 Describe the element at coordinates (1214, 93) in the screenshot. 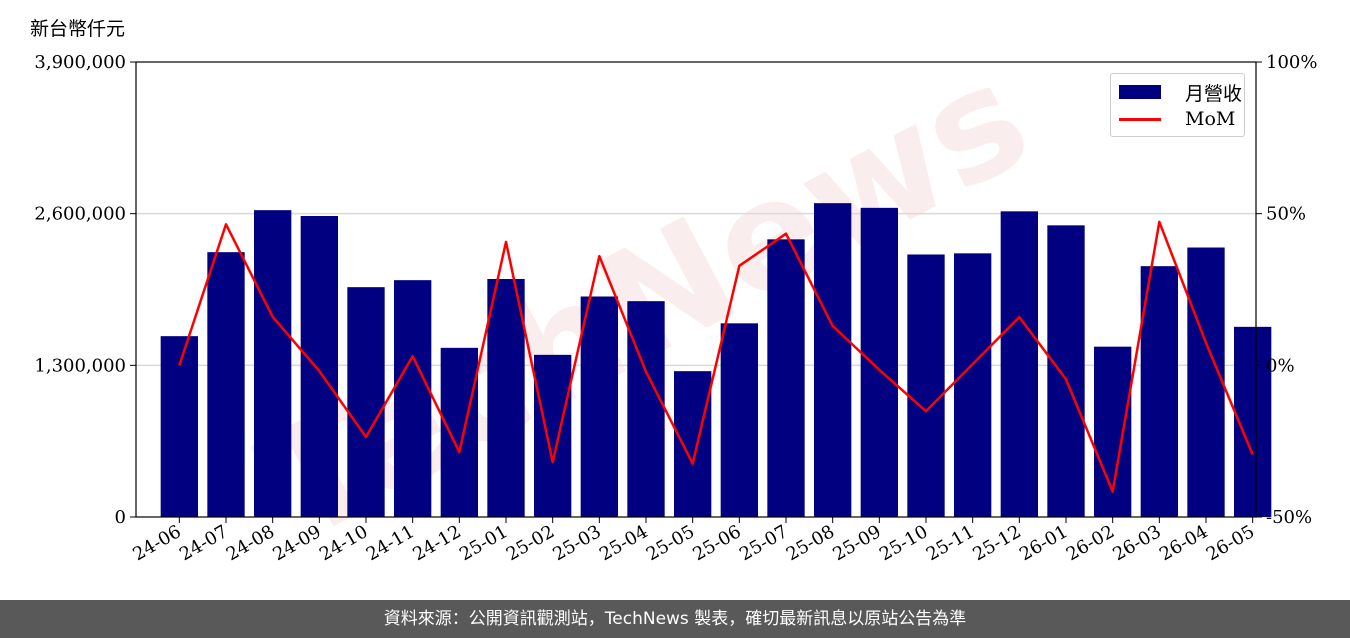

I see `legend-label-revenue: 月營收` at that location.